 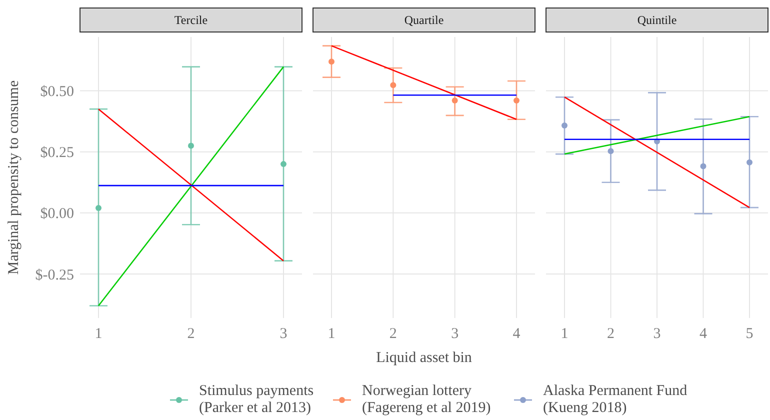 What do you see at coordinates (426, 399) in the screenshot?
I see `legend-label: Norwegian lottery (Fagereng et al 2019)` at bounding box center [426, 399].